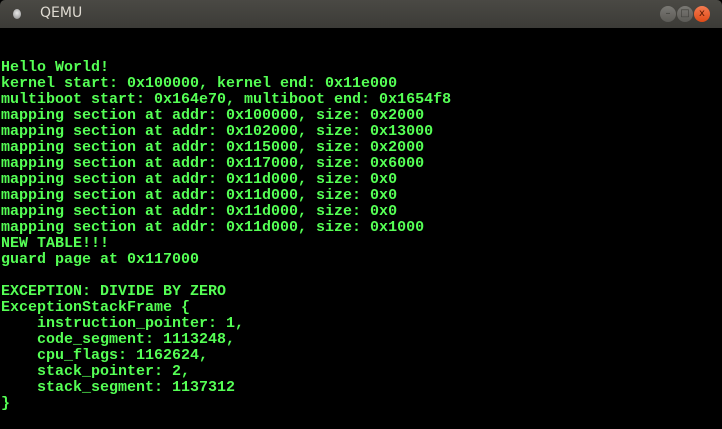 The height and width of the screenshot is (429, 722). I want to click on console-line: cpu_flags: 1162624,, so click(105, 355).